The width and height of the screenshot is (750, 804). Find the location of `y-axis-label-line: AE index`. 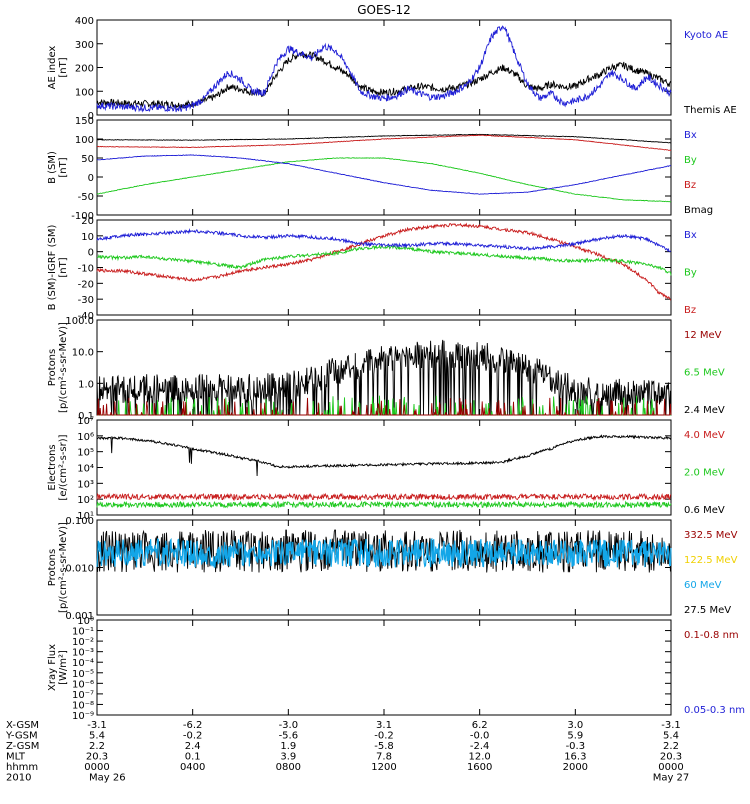

y-axis-label-line: AE index is located at coordinates (52, 68).